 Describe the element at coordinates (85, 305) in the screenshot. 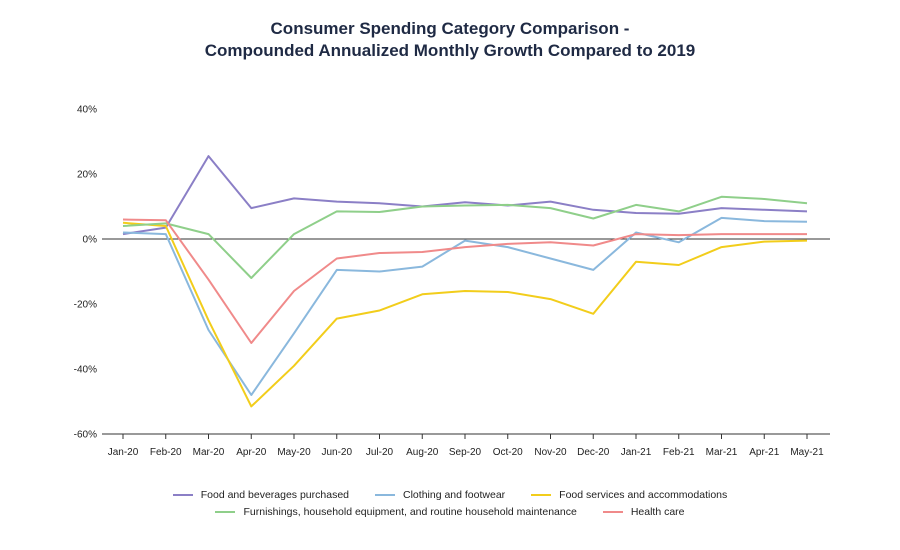

I see `y-tick-label: -20%` at that location.